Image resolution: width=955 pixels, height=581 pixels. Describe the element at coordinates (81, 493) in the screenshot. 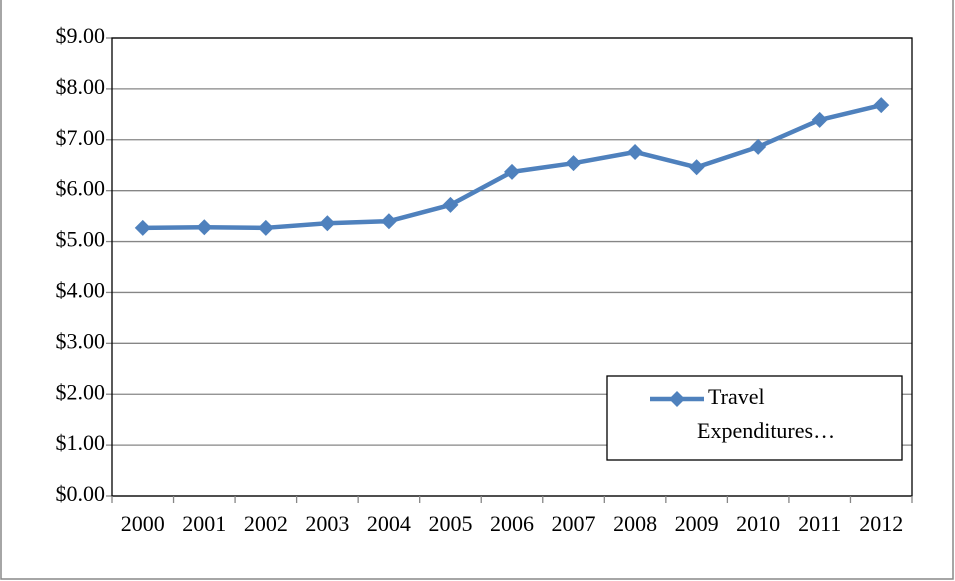

I see `y-tick-label: $0.00` at that location.